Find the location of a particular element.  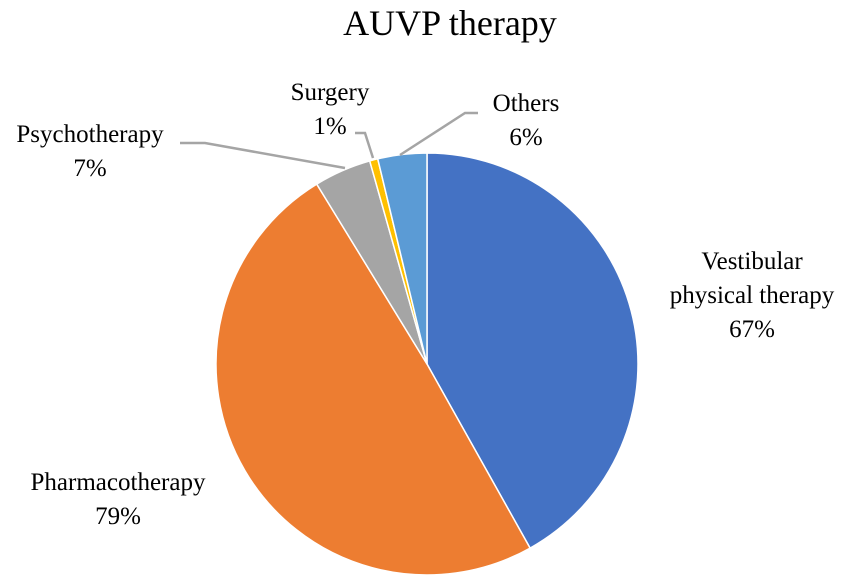

category-label: Others is located at coordinates (526, 103).